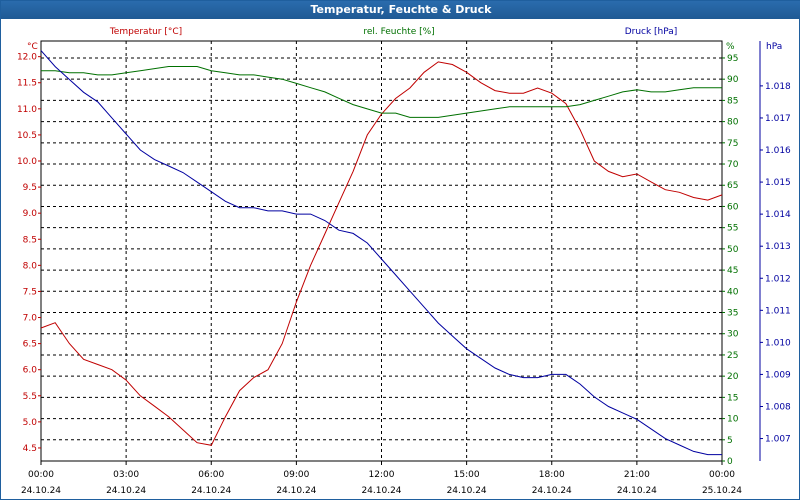  I want to click on humidity-tick-label: 70, so click(733, 165).